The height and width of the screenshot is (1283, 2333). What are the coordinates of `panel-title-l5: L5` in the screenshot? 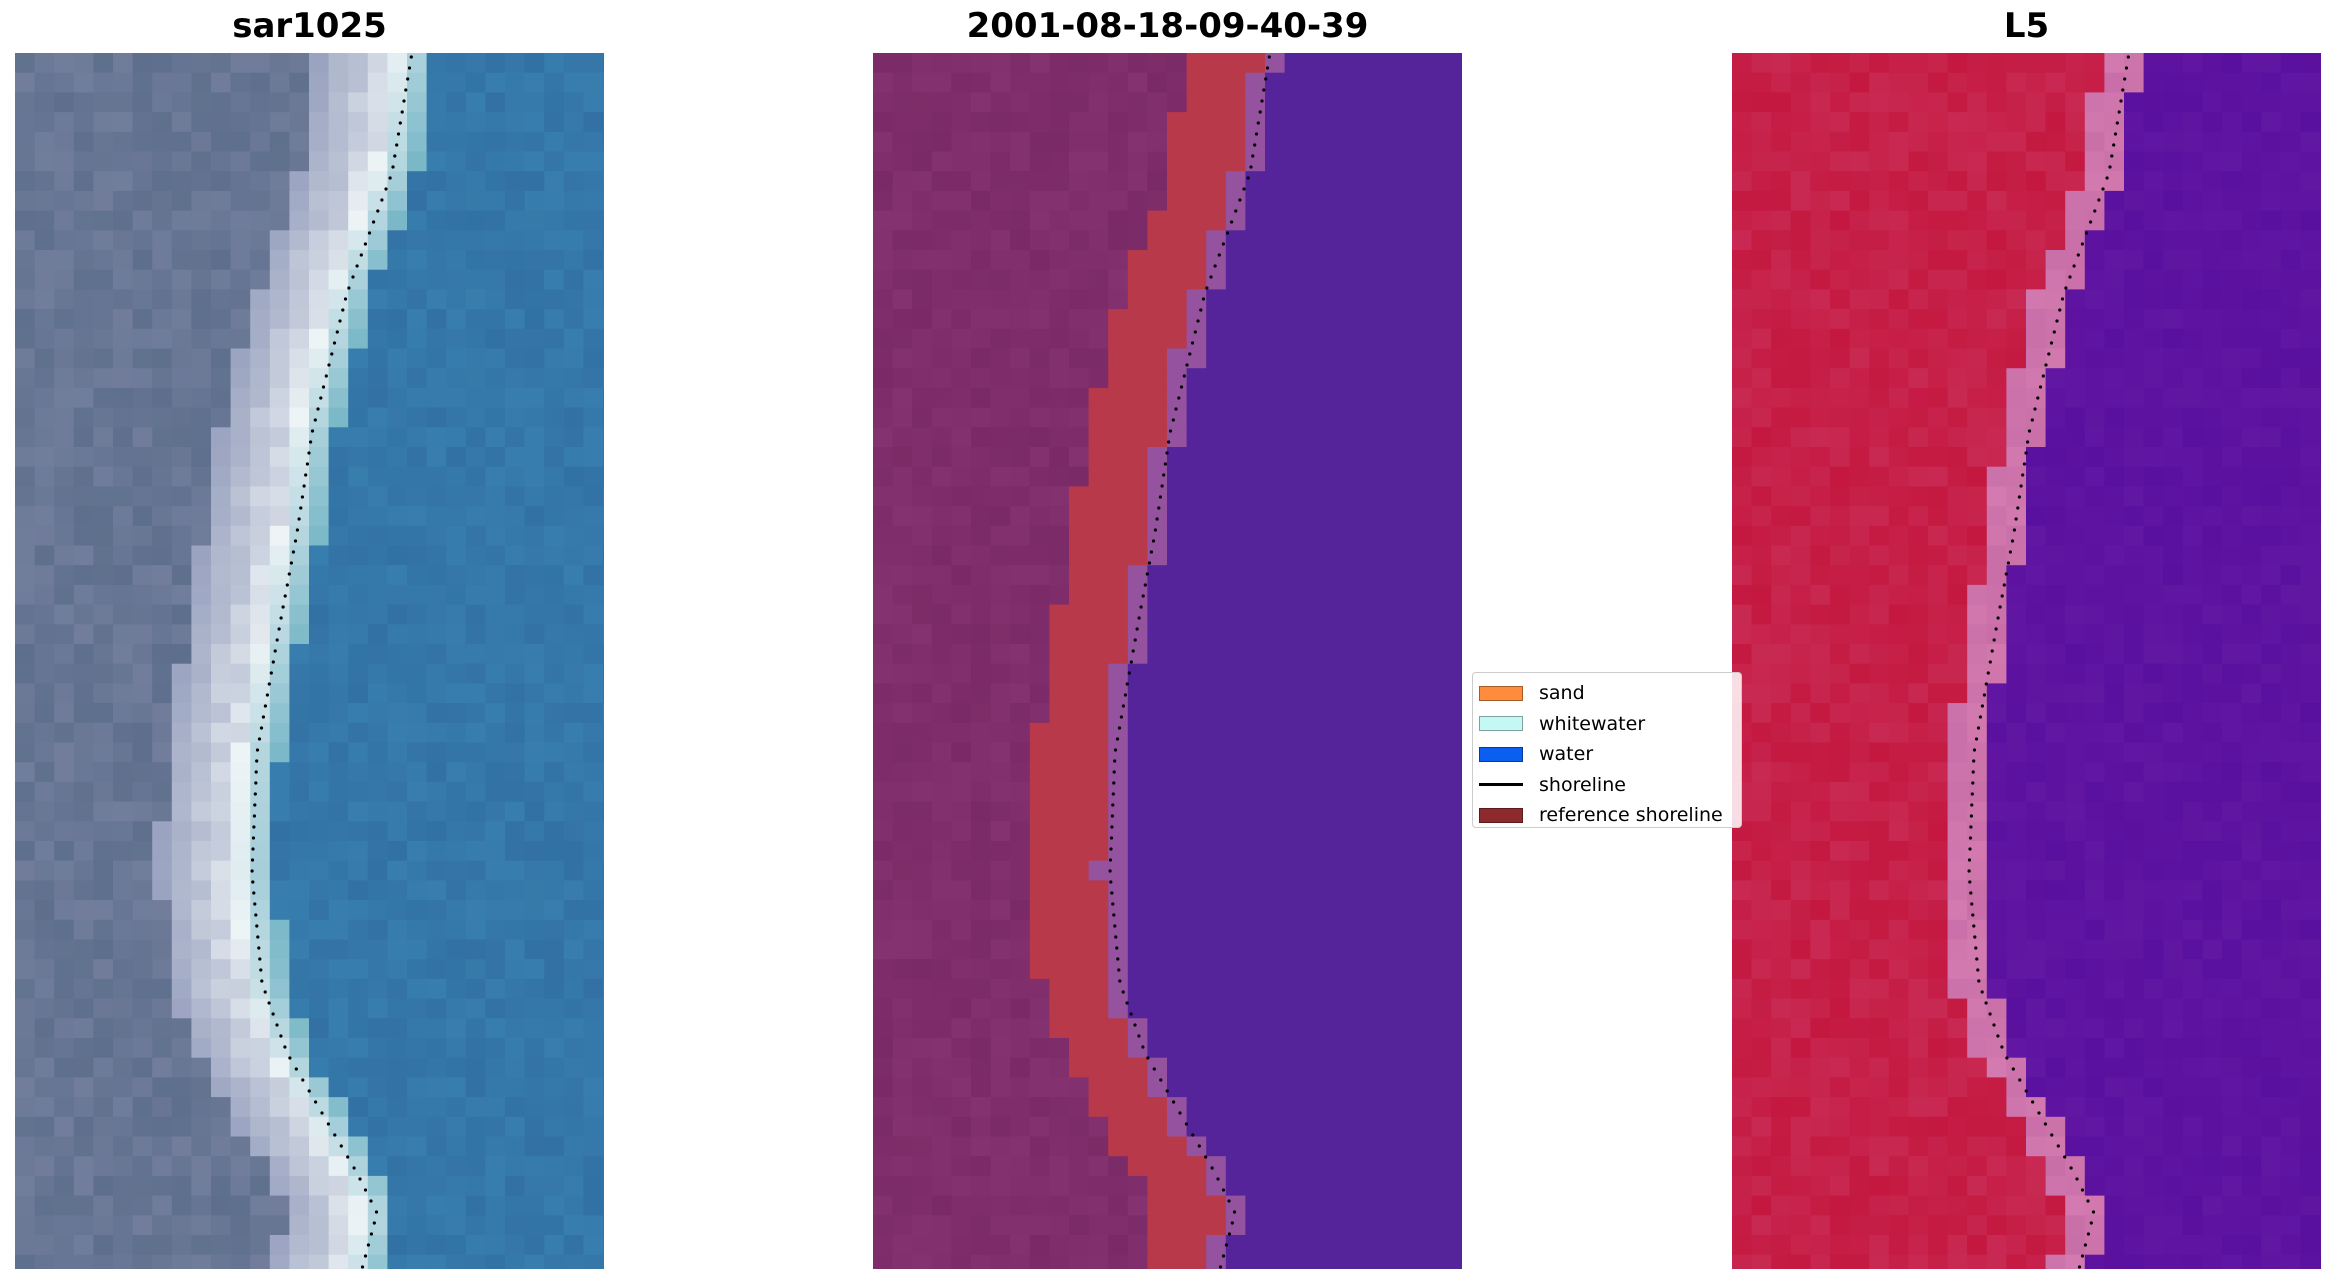 It's located at (2026, 26).